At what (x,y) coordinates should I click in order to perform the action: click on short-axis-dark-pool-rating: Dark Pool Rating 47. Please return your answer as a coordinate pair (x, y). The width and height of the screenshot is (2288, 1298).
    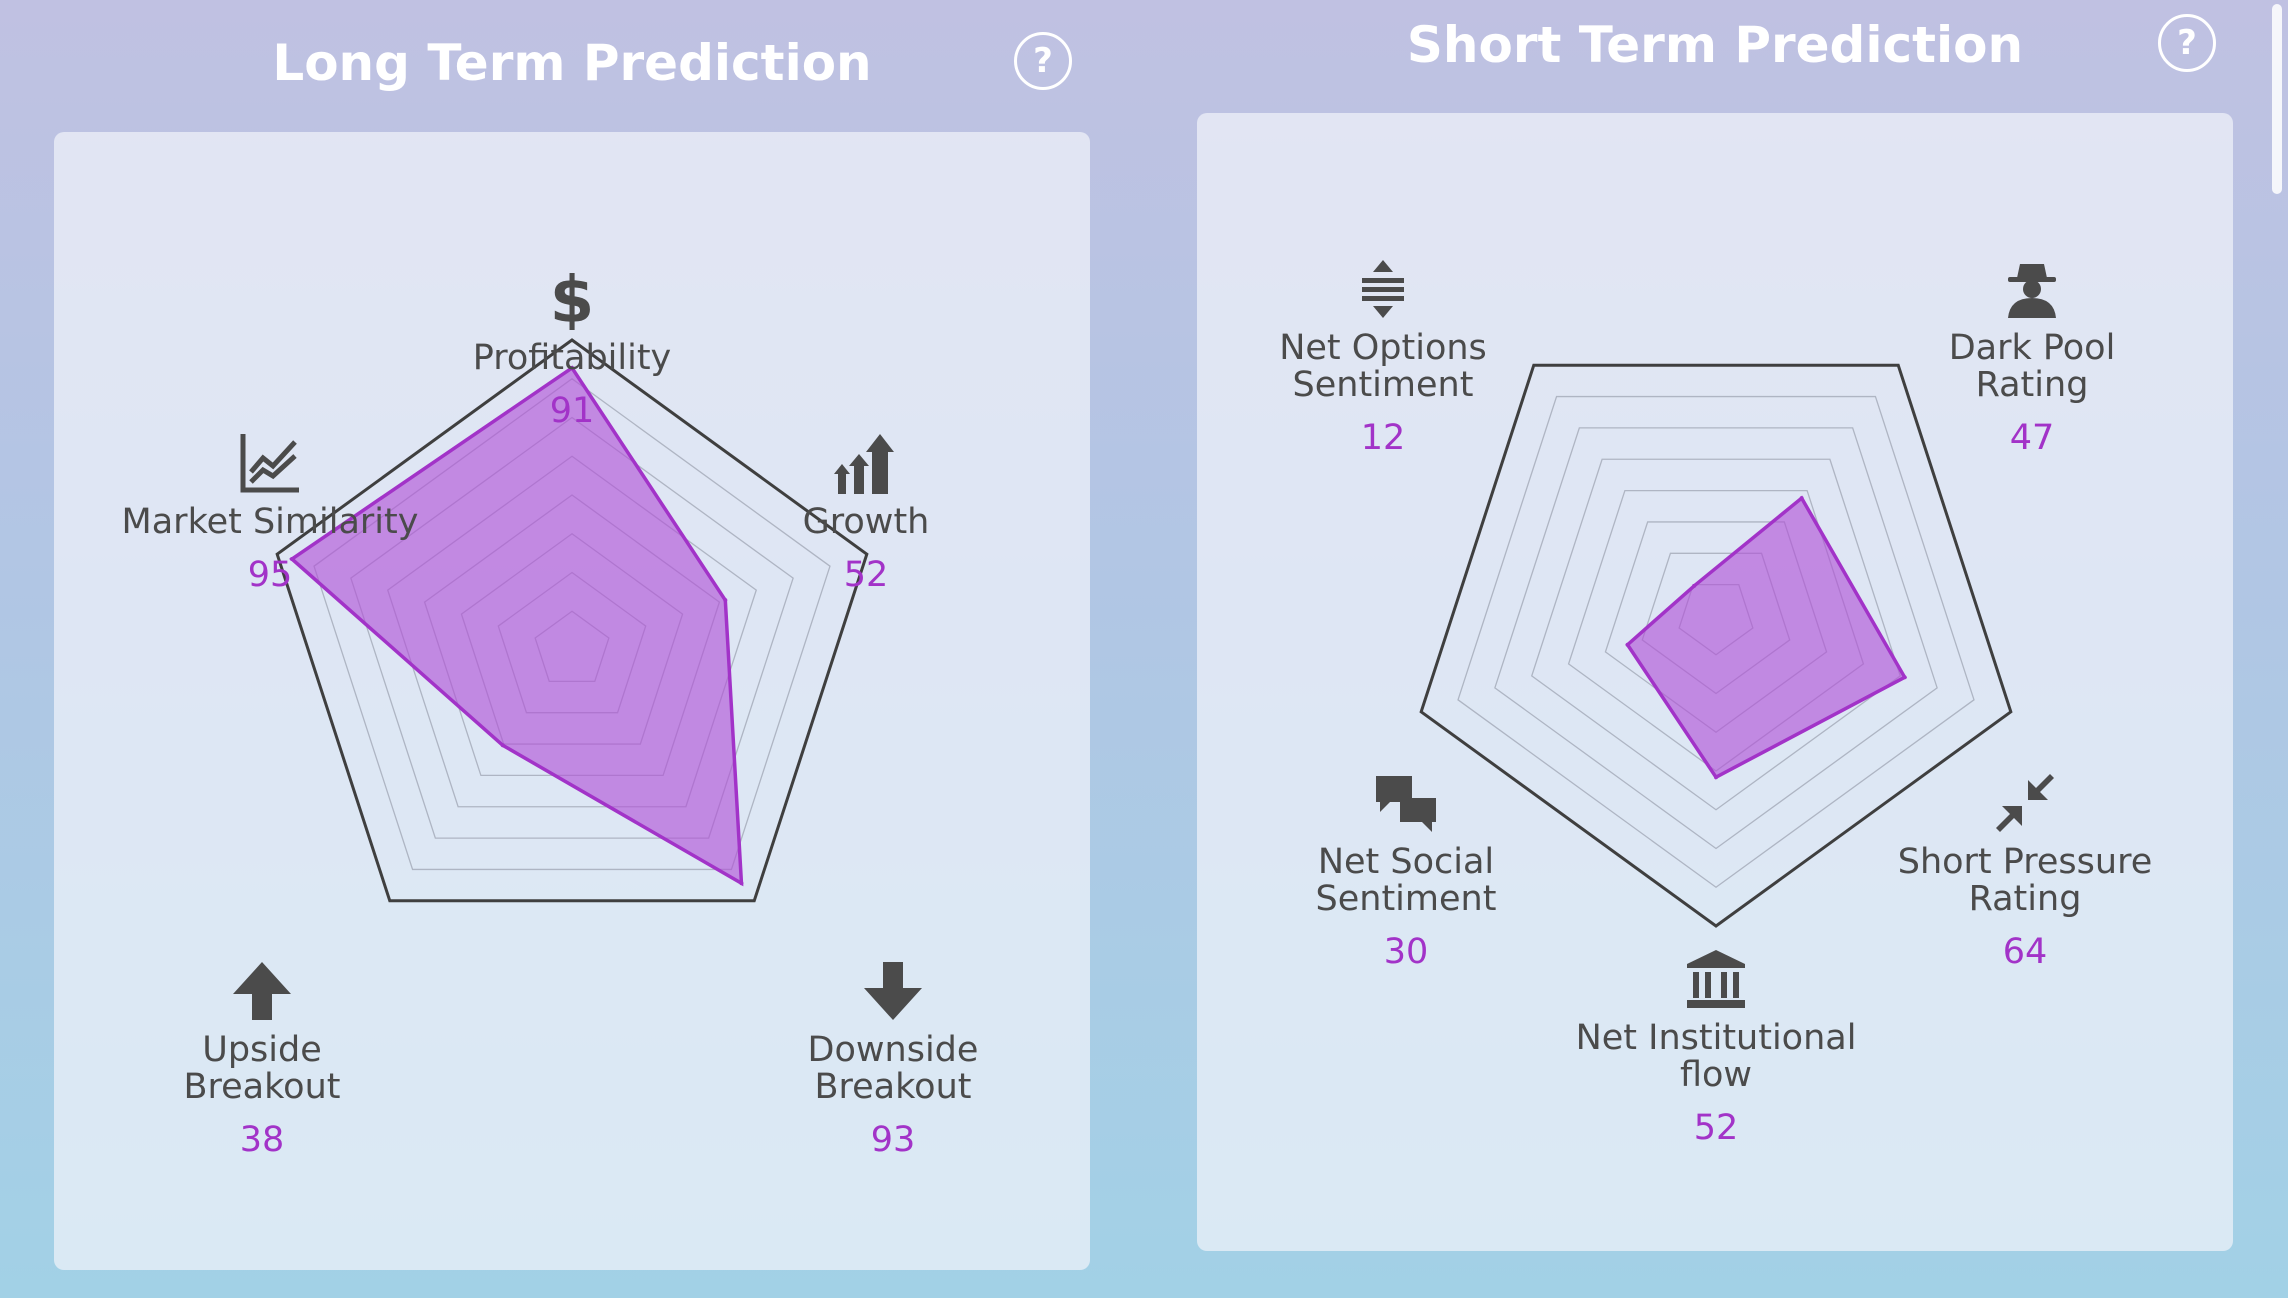
    Looking at the image, I should click on (2032, 357).